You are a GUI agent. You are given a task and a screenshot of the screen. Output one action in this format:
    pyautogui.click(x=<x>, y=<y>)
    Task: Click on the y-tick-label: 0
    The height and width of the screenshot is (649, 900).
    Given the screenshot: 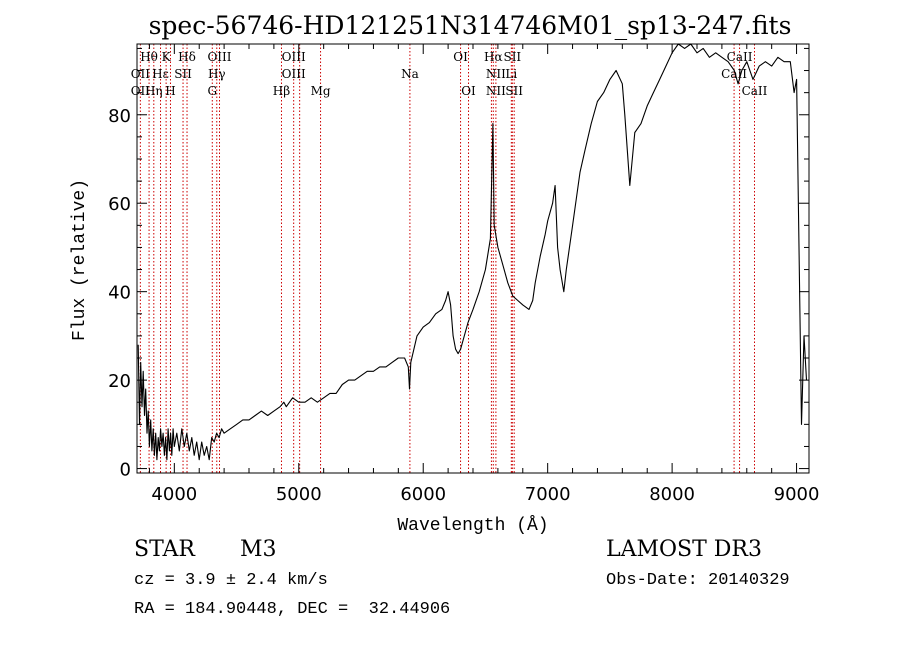 What is the action you would take?
    pyautogui.click(x=125, y=470)
    